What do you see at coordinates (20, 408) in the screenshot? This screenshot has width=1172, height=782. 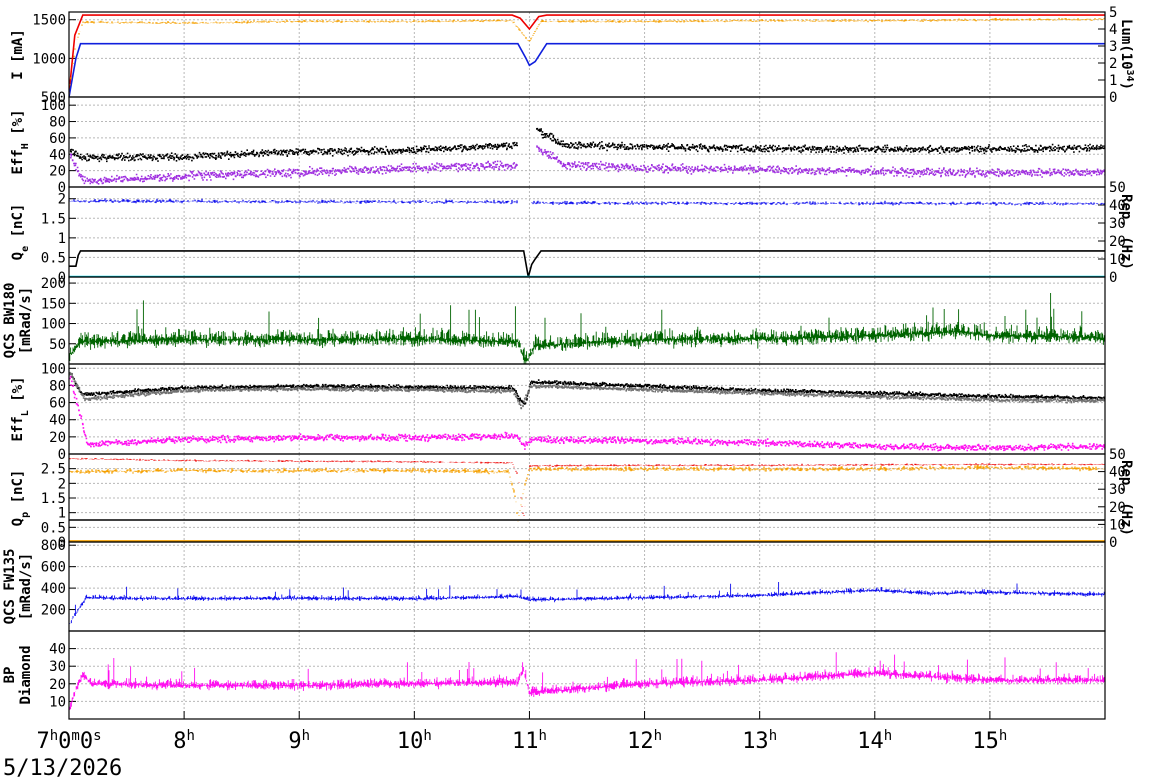 I see `ylabel-eff-l: EffL [%]` at bounding box center [20, 408].